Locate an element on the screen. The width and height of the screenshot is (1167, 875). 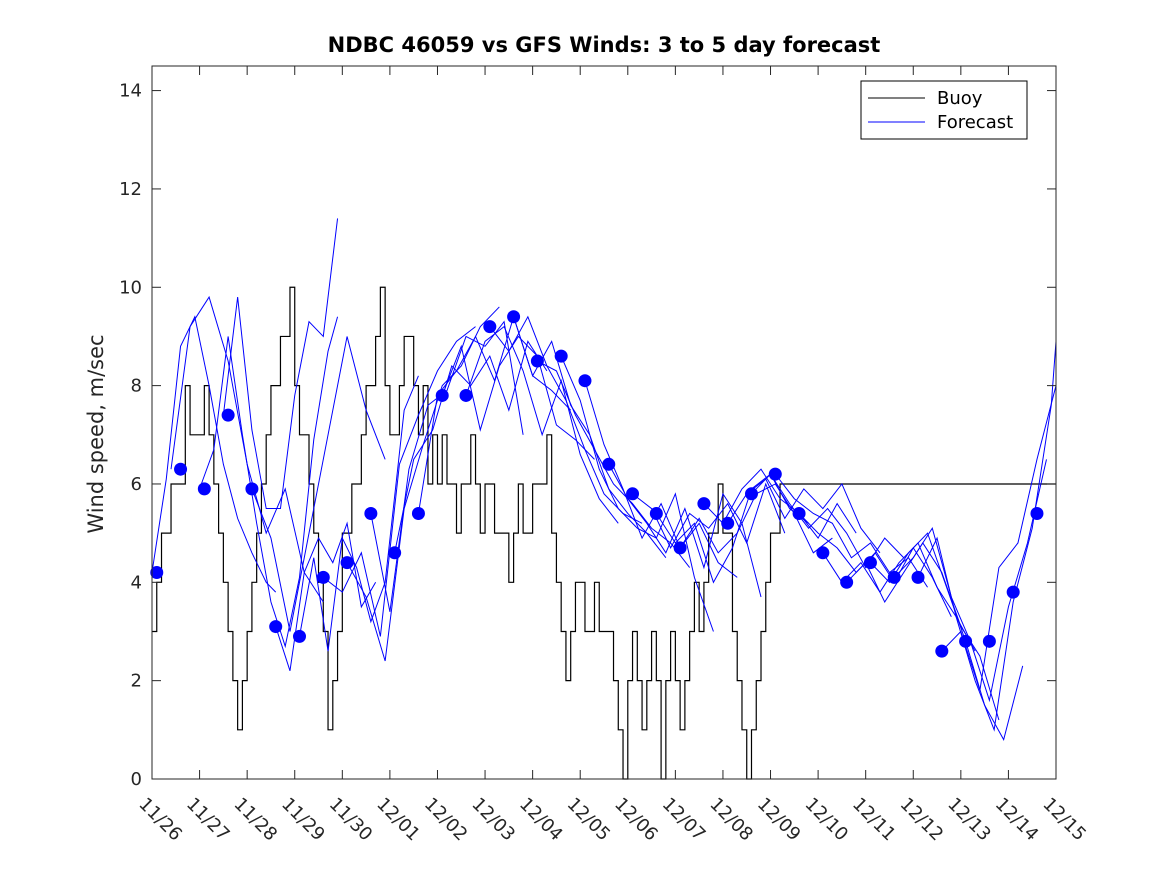
y-tick-label: 10 is located at coordinates (130, 287).